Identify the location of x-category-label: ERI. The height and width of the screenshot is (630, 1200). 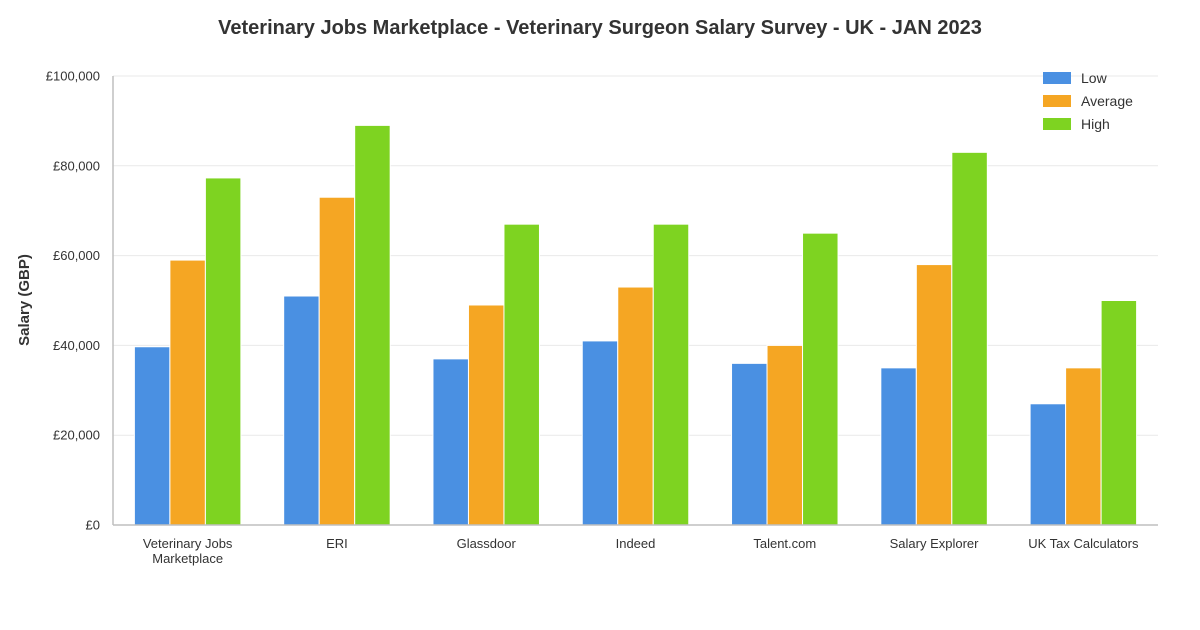
(337, 543).